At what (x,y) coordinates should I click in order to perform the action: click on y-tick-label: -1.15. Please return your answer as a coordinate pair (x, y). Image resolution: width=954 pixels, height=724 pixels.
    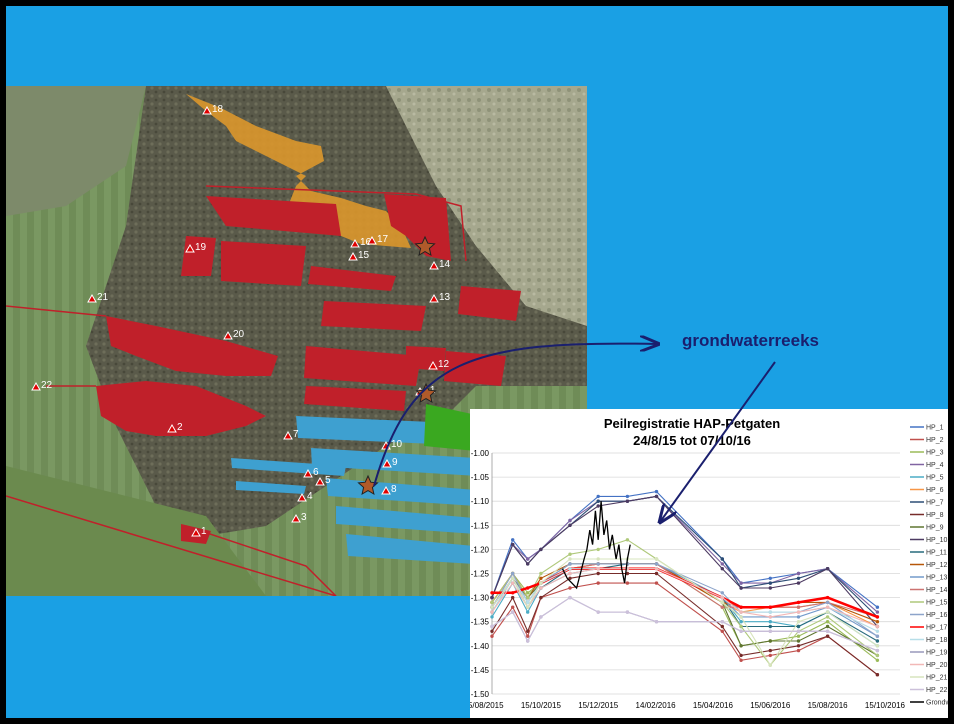
    Looking at the image, I should click on (480, 525).